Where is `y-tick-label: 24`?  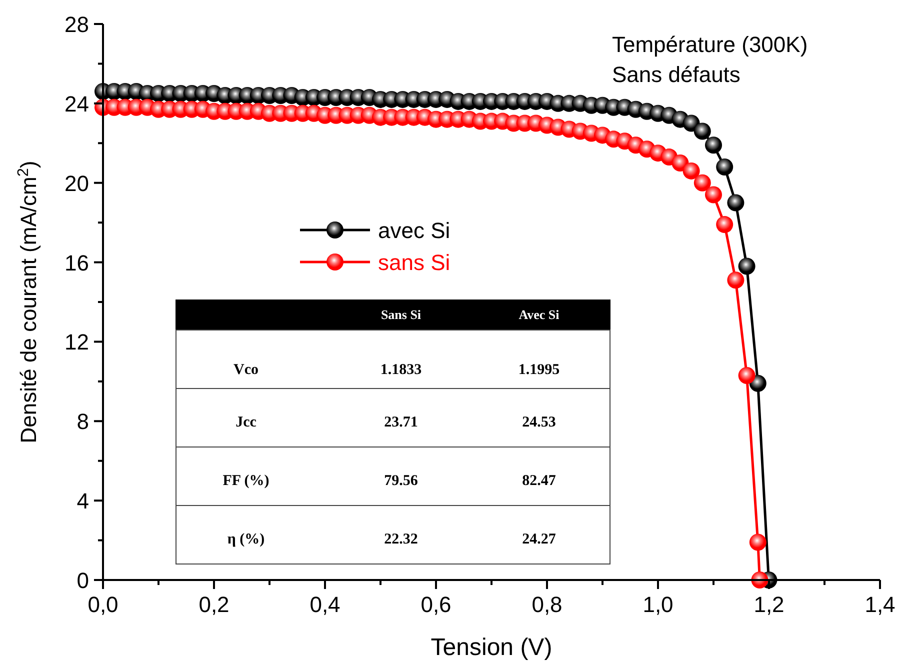
y-tick-label: 24 is located at coordinates (76, 103).